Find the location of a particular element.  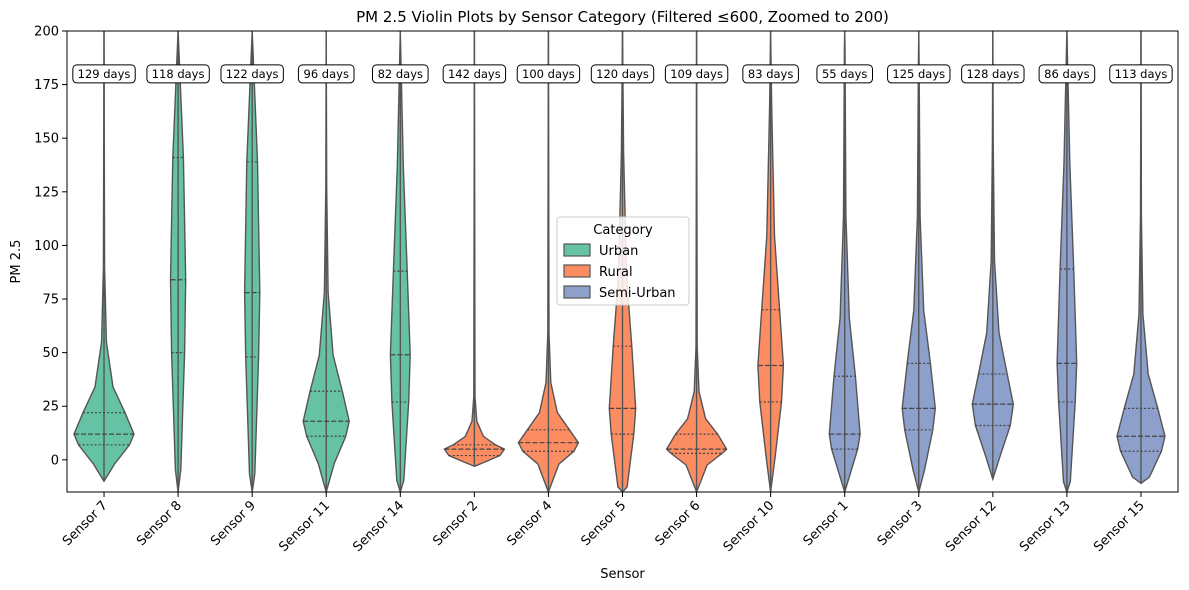

x-tick-label: Sensor 3 is located at coordinates (900, 523).